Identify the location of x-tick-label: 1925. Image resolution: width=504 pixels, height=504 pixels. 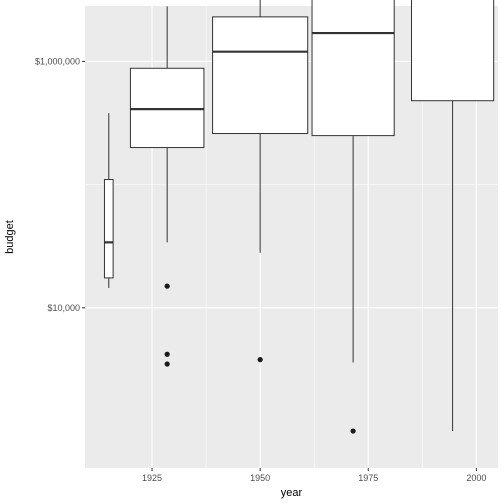
(152, 478).